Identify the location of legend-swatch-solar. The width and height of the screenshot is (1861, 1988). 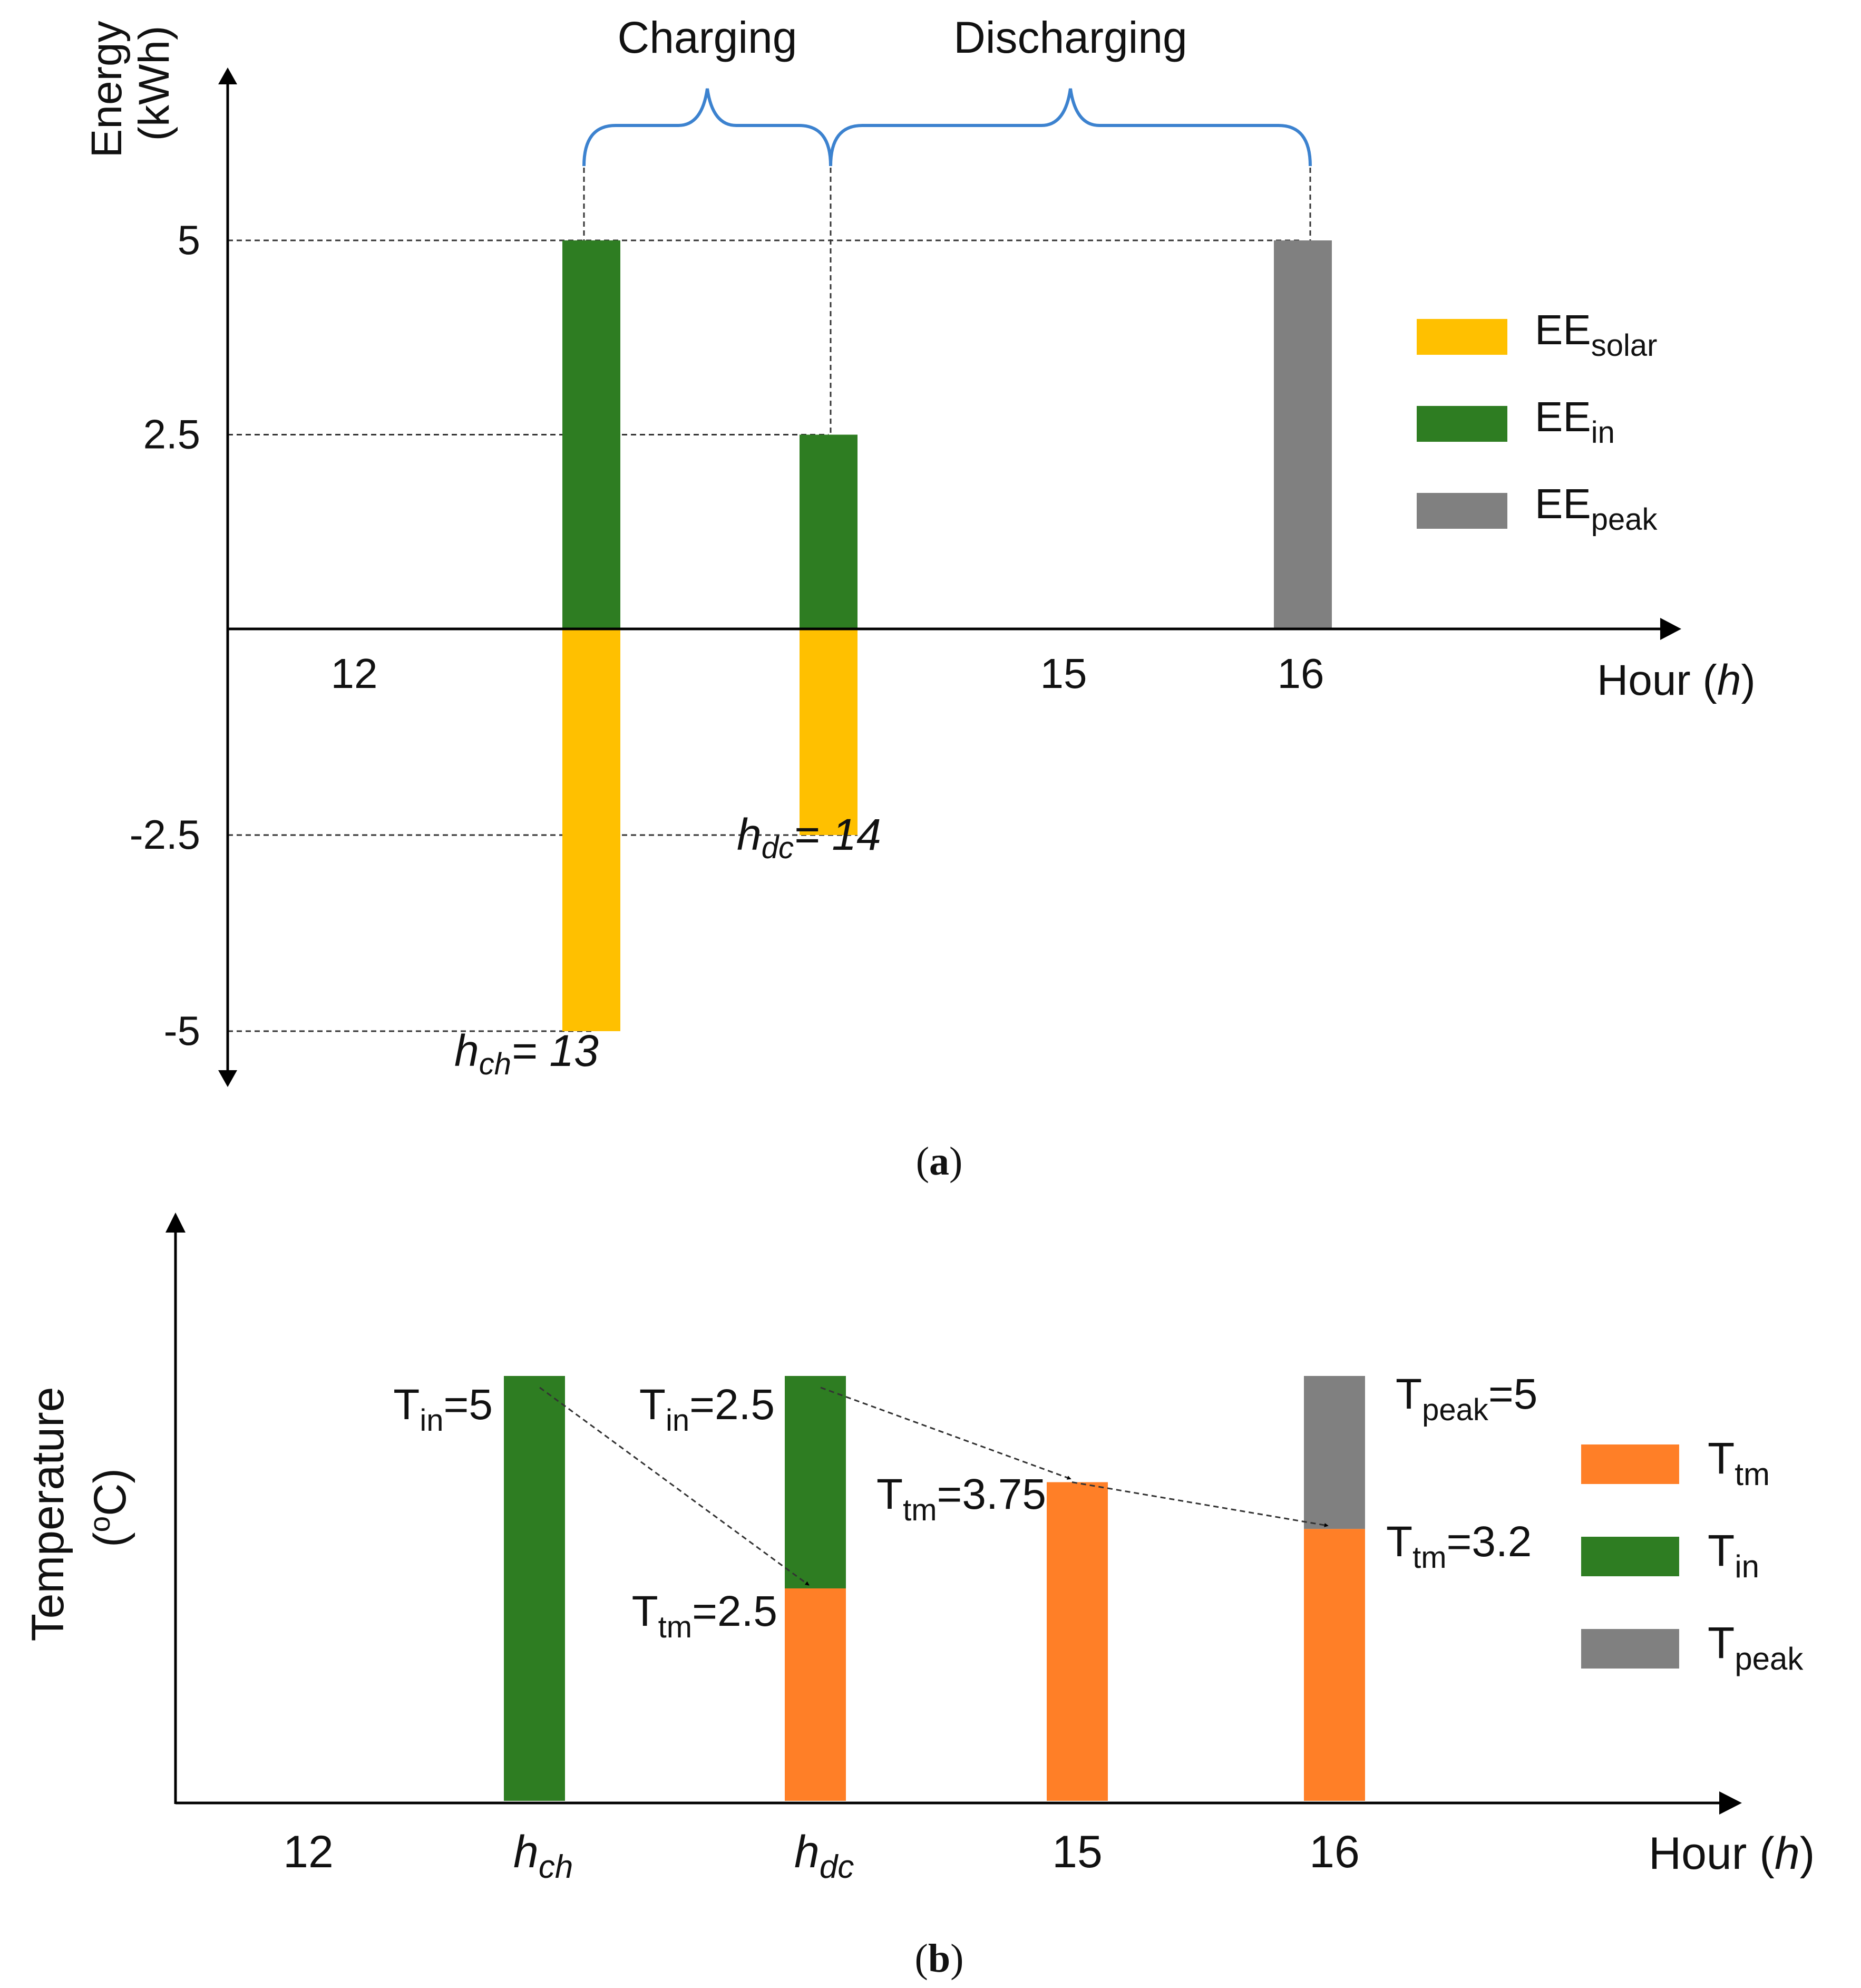
(1462, 337).